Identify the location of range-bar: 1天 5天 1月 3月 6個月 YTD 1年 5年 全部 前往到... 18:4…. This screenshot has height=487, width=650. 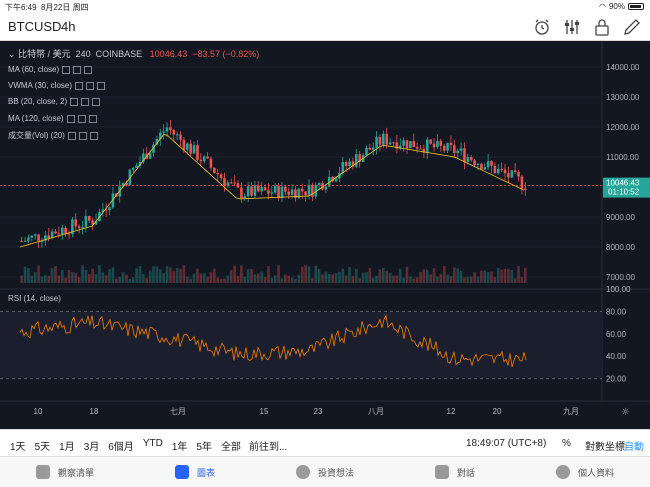
(325, 442).